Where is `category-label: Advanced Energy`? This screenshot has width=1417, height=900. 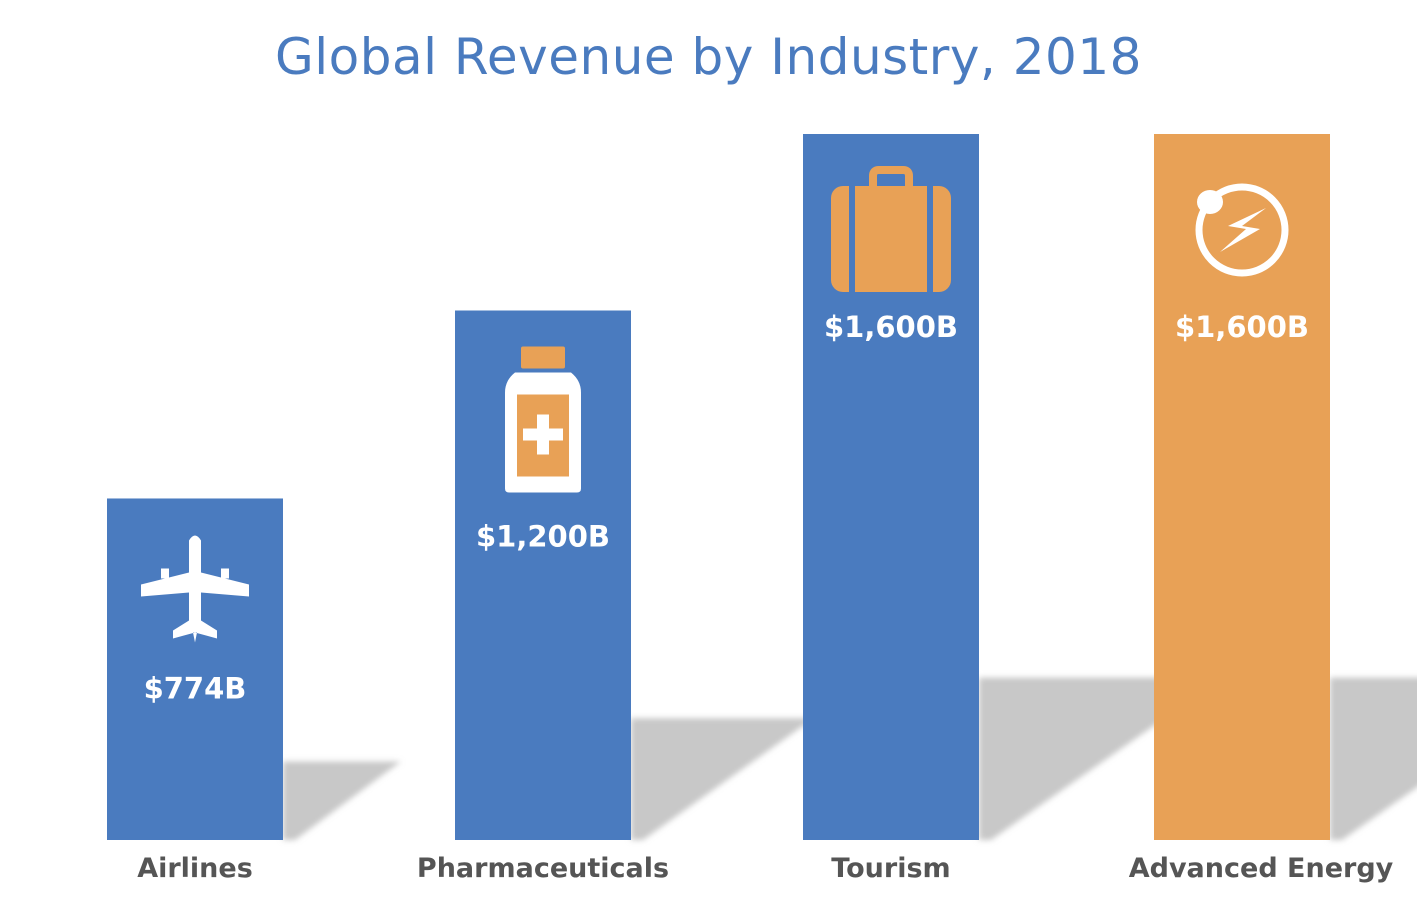 category-label: Advanced Energy is located at coordinates (1261, 868).